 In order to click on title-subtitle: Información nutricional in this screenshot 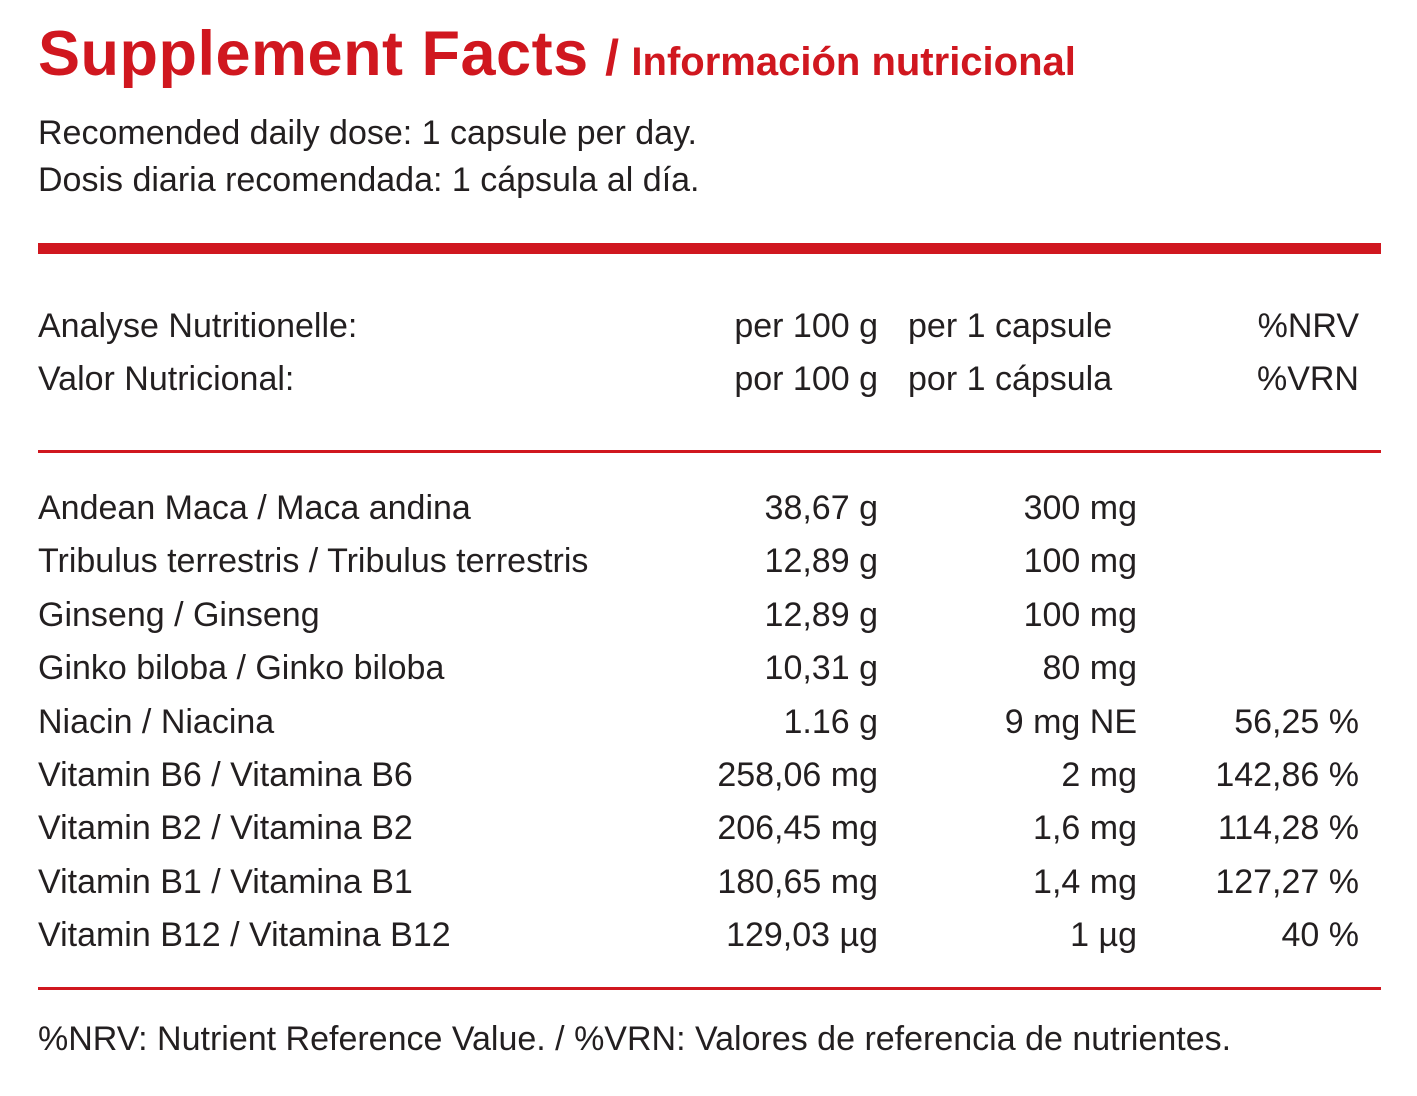, I will do `click(853, 62)`.